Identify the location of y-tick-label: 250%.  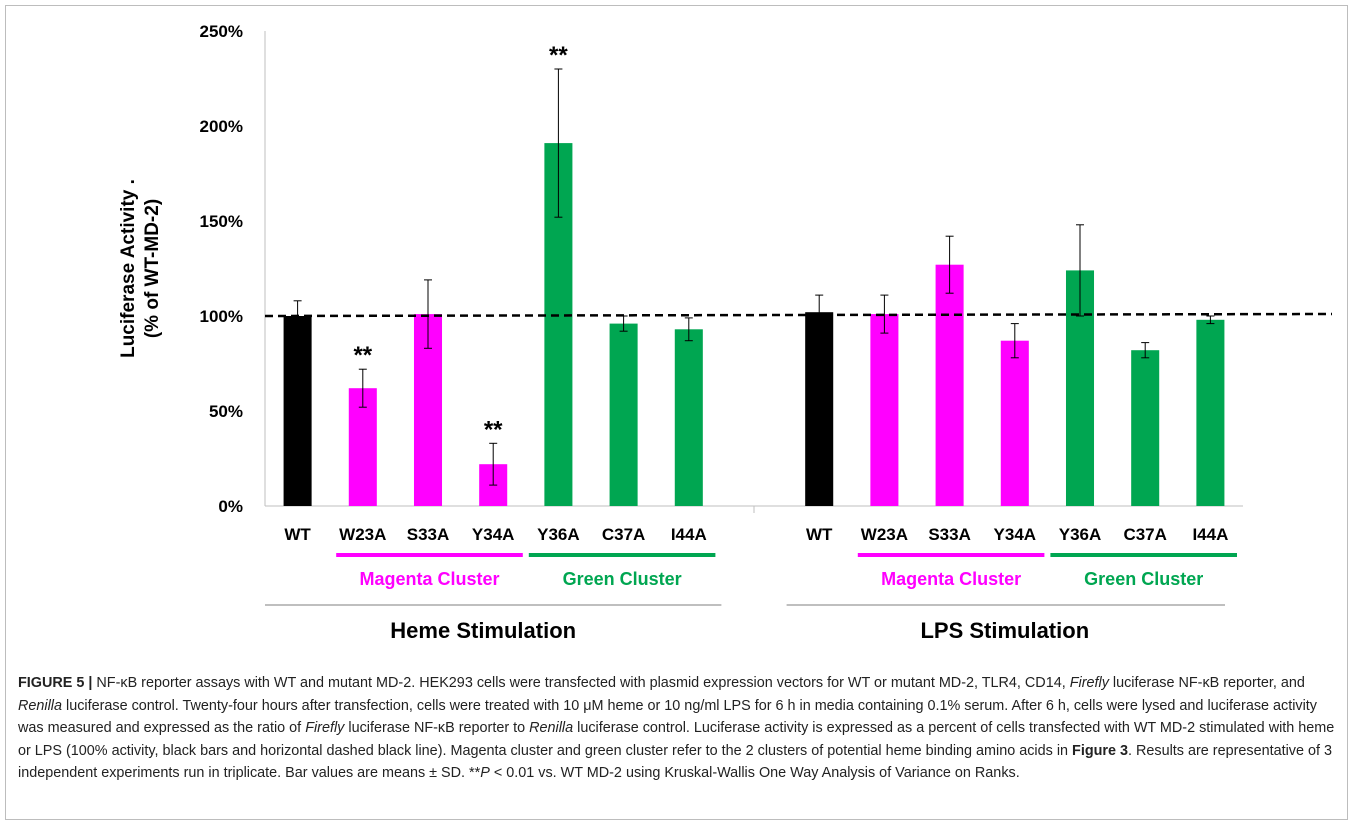
(221, 31).